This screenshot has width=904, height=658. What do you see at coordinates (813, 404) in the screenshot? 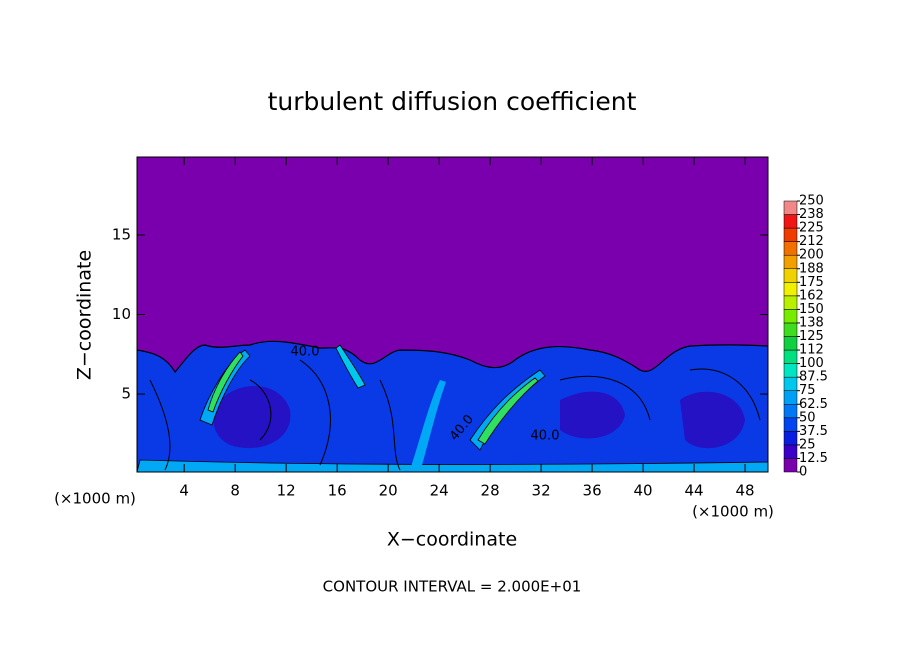
I see `colorbar-label: 62.5` at bounding box center [813, 404].